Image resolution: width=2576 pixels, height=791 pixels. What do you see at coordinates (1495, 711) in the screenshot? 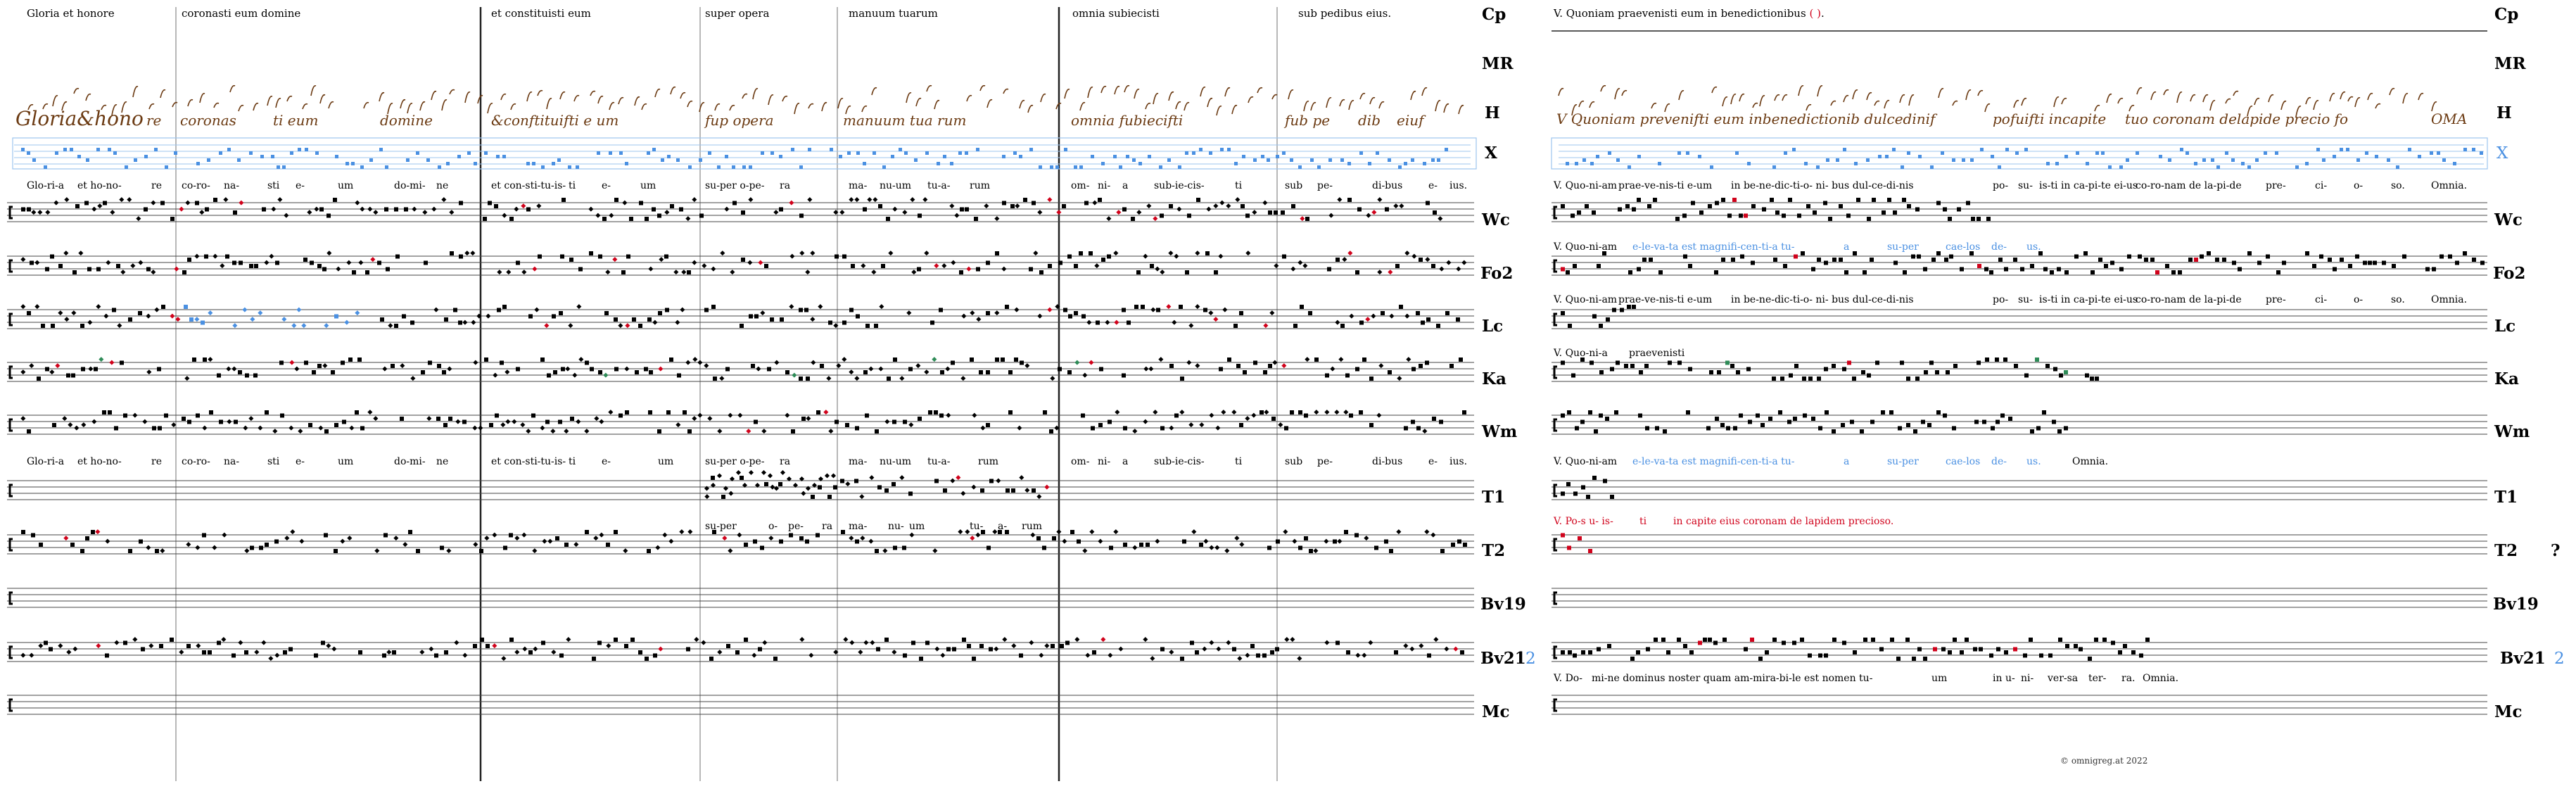
I see `row-label: Mc` at bounding box center [1495, 711].